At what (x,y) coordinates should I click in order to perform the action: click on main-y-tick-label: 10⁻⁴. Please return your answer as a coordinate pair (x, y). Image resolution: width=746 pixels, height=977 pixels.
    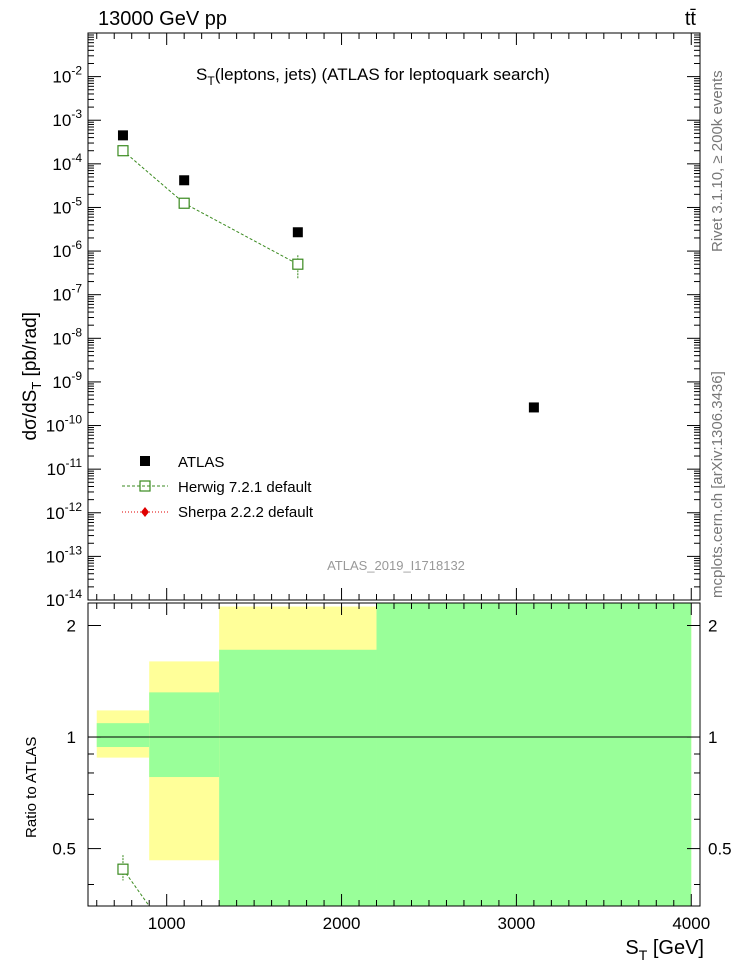
    Looking at the image, I should click on (67, 162).